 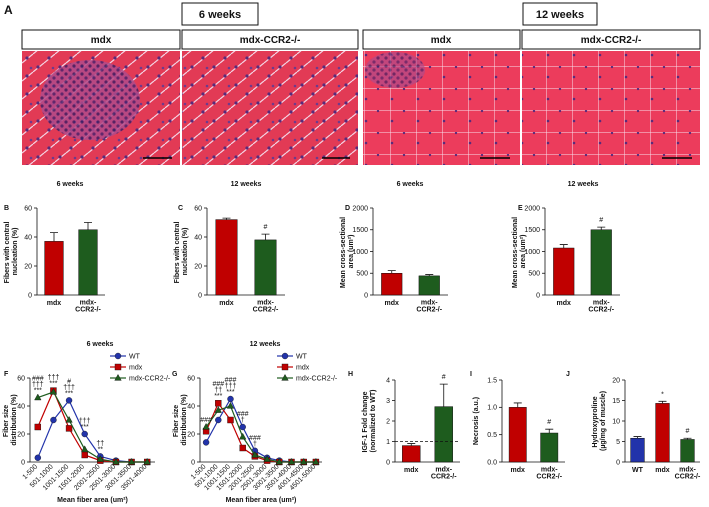 What do you see at coordinates (100, 443) in the screenshot?
I see `annotation: ††` at bounding box center [100, 443].